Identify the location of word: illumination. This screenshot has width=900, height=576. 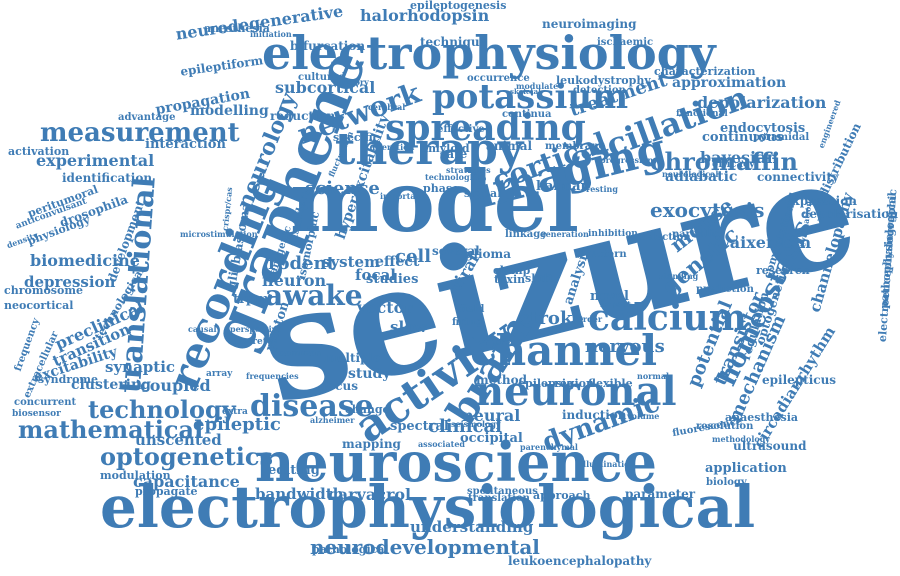
(607, 464).